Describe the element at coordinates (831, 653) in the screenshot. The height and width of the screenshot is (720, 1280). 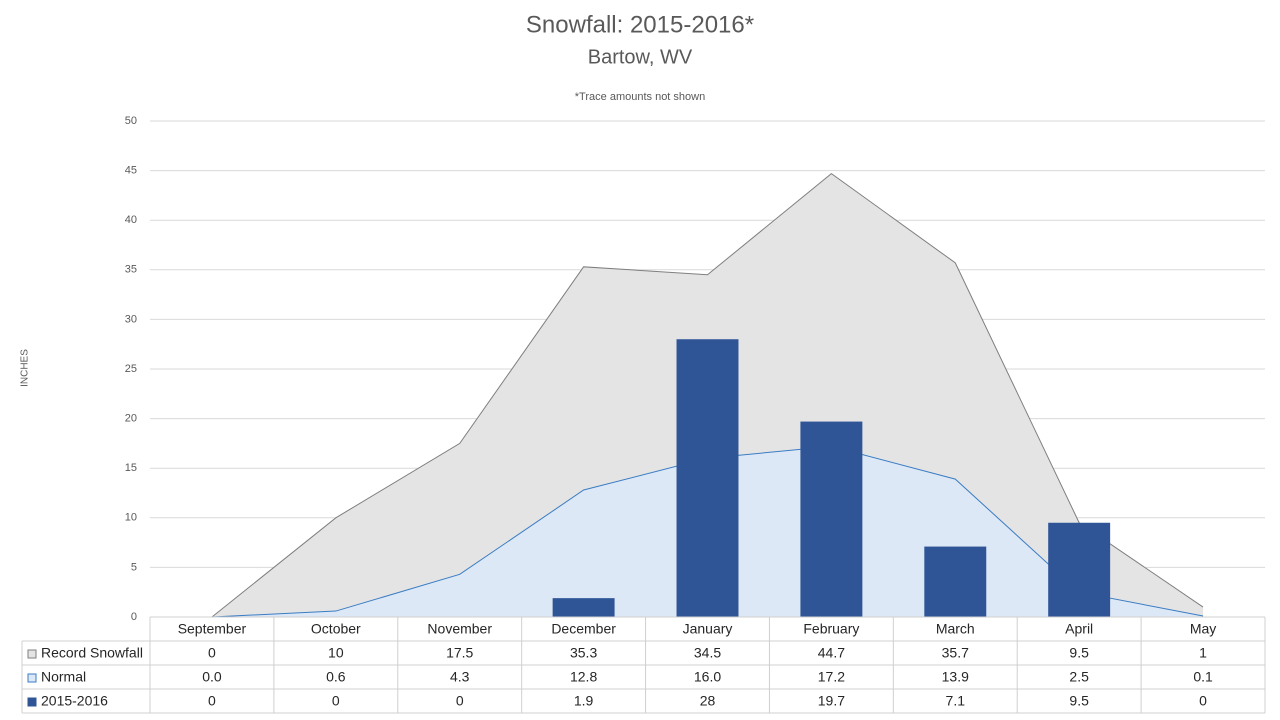
I see `table-value: 44.7` at that location.